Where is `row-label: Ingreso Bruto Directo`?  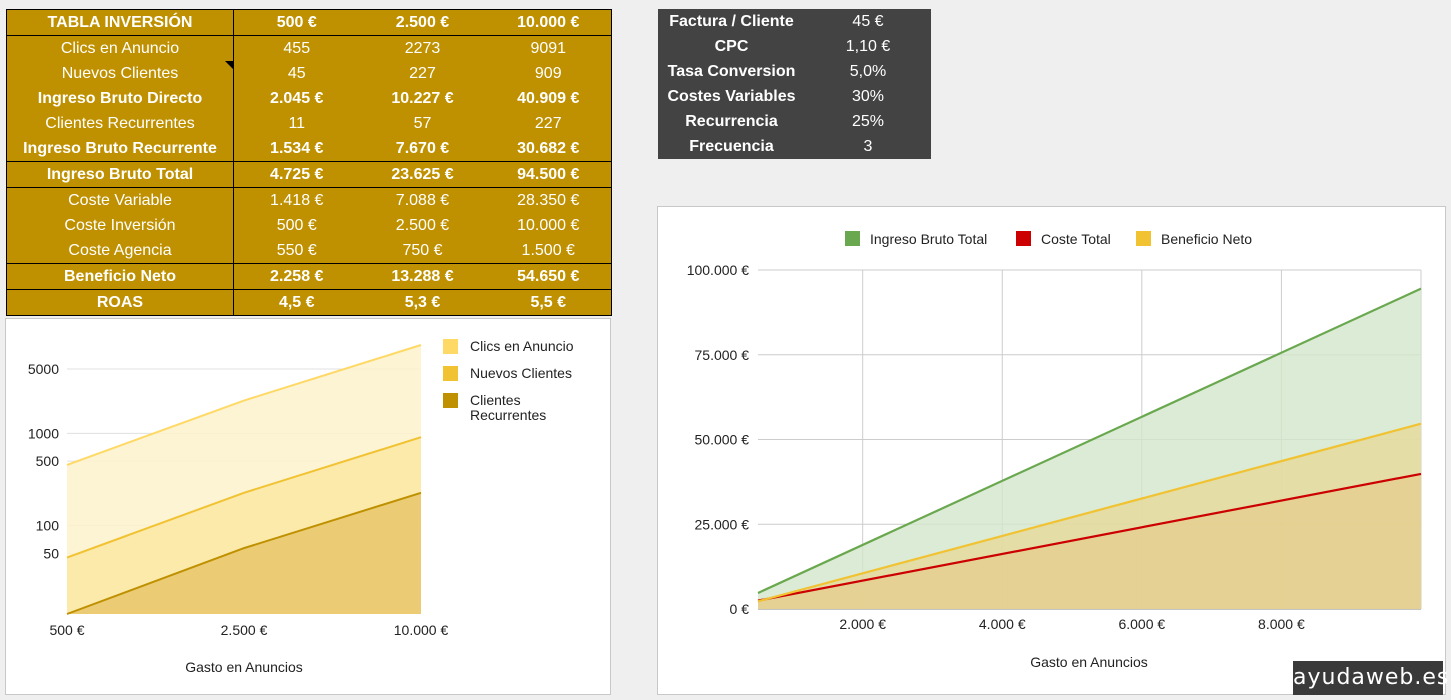
row-label: Ingreso Bruto Directo is located at coordinates (120, 98).